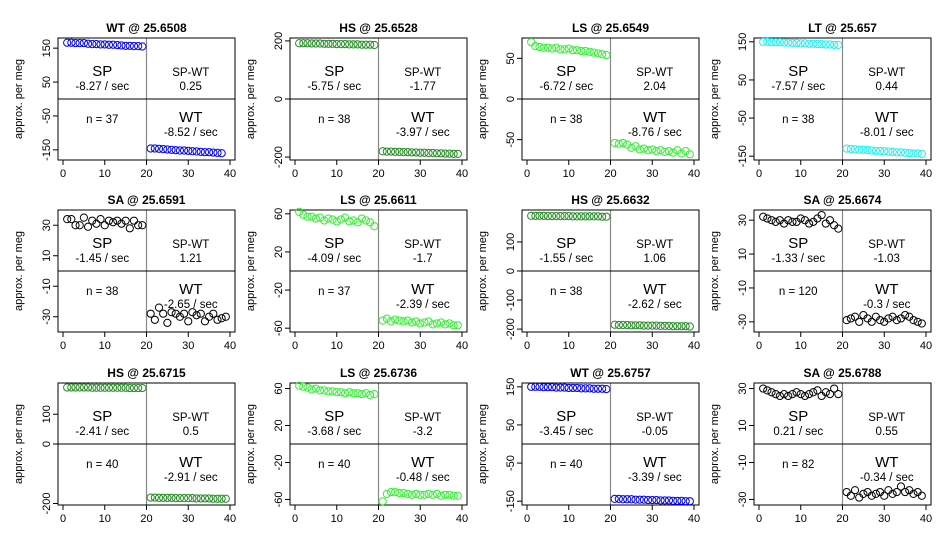  What do you see at coordinates (47, 286) in the screenshot?
I see `y-tick-label: -10` at bounding box center [47, 286].